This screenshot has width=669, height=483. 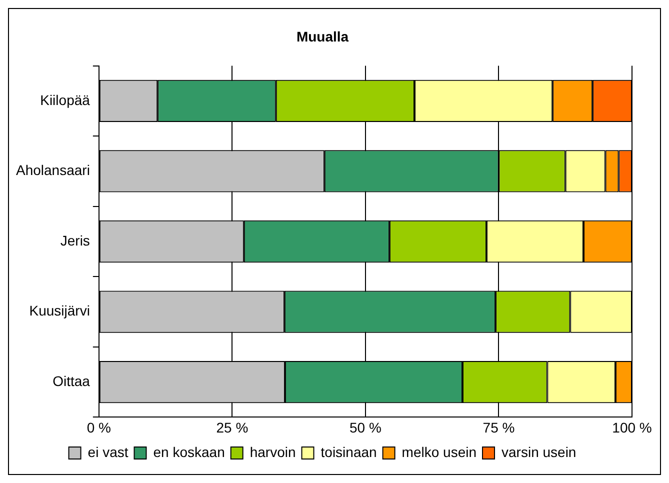 What do you see at coordinates (53, 170) in the screenshot?
I see `y-tick-label: Aholansaari` at bounding box center [53, 170].